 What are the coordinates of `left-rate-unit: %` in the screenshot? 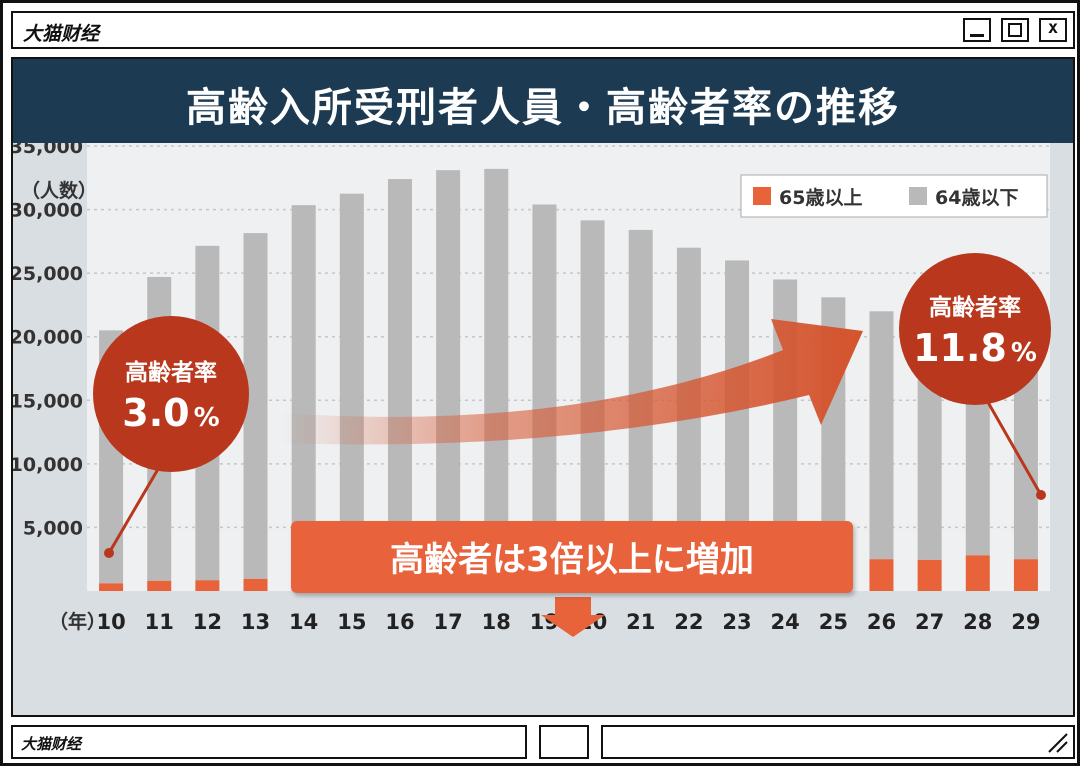 It's located at (207, 418).